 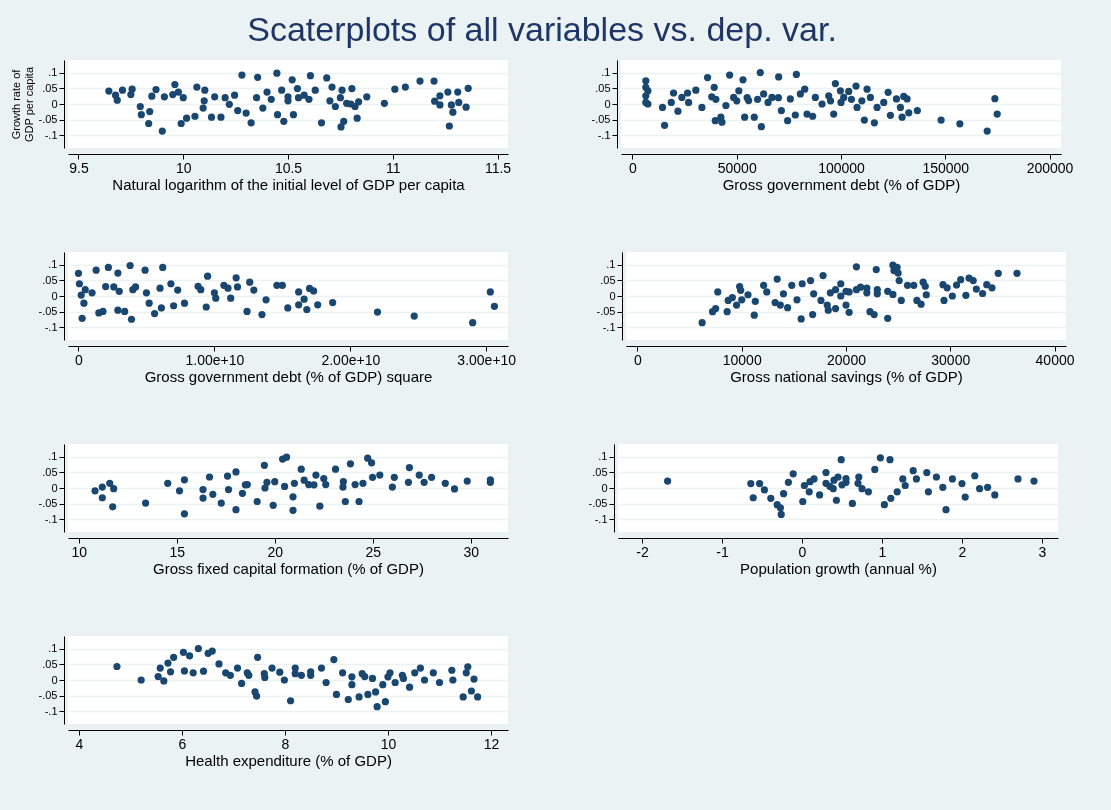 I want to click on x-tick-label: 11, so click(x=393, y=167).